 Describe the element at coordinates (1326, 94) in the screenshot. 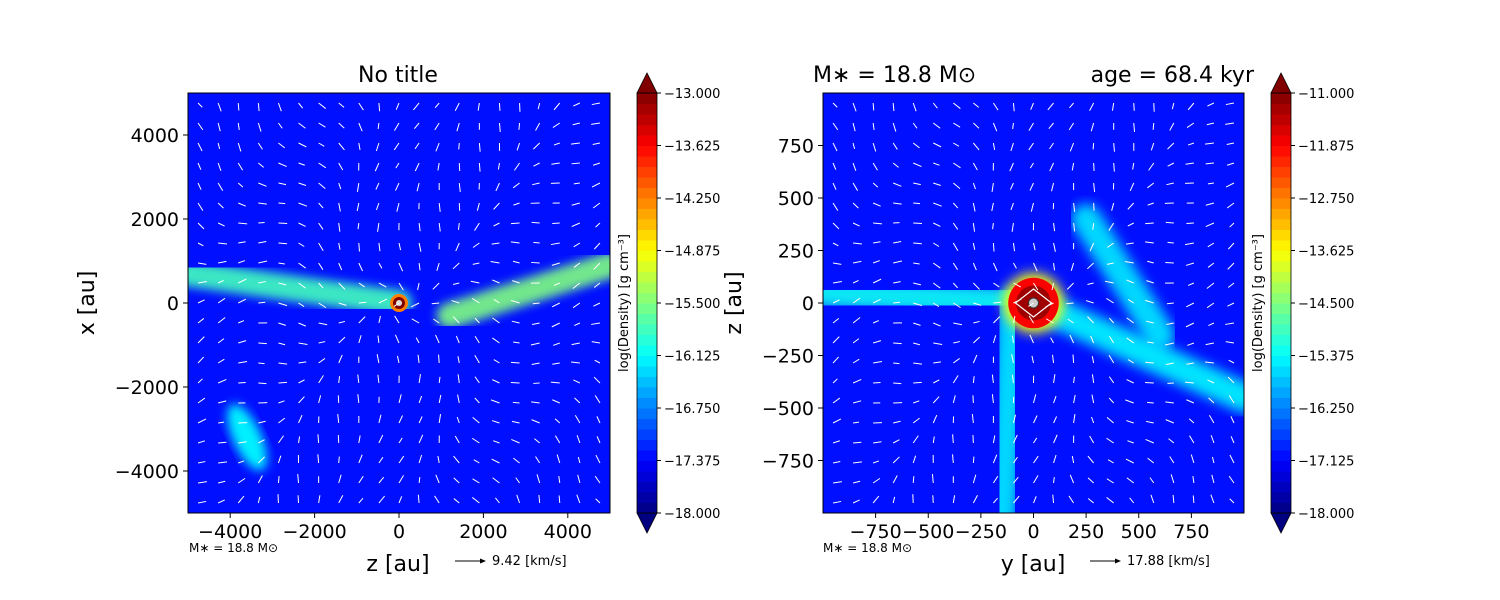

I see `colorbar-tick-label: −11.000` at that location.